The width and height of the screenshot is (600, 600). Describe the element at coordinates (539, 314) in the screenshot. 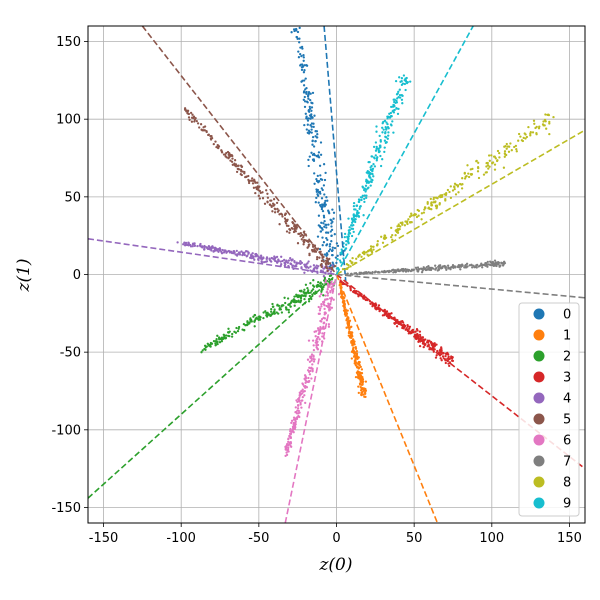

I see `legend-marker` at that location.